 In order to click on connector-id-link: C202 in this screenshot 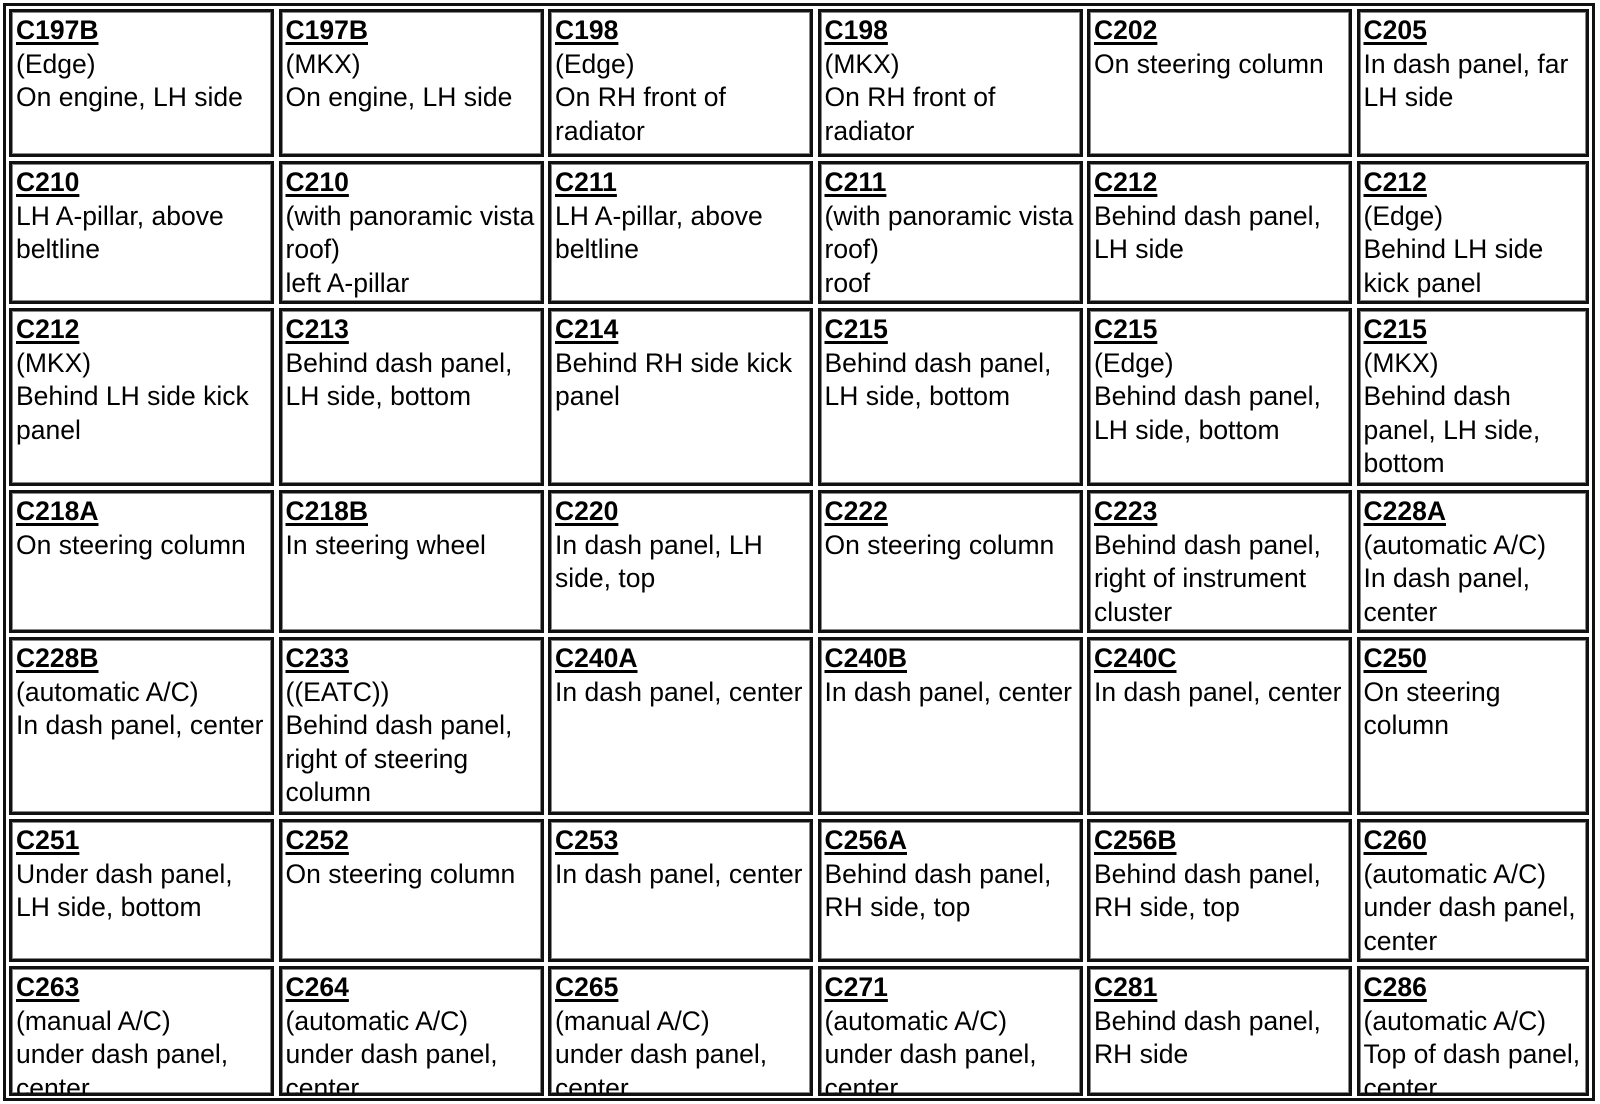, I will do `click(1126, 30)`.